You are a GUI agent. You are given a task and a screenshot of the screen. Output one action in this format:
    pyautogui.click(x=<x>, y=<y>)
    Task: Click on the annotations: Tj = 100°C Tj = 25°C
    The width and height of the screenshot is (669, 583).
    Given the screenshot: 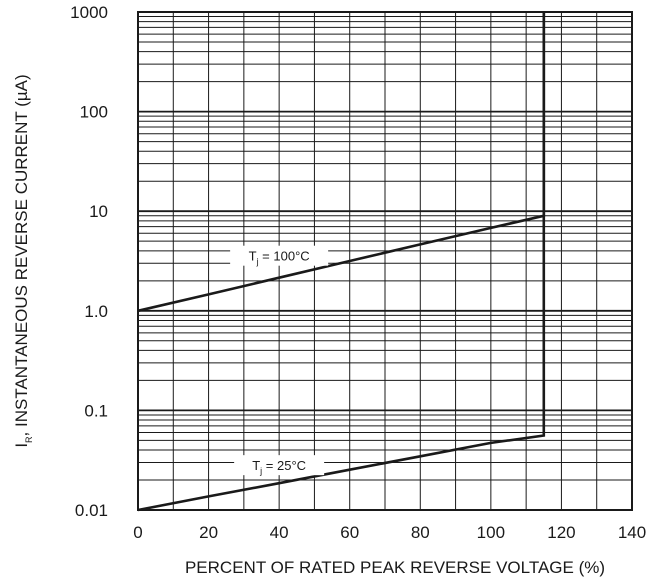 What is the action you would take?
    pyautogui.click(x=279, y=360)
    